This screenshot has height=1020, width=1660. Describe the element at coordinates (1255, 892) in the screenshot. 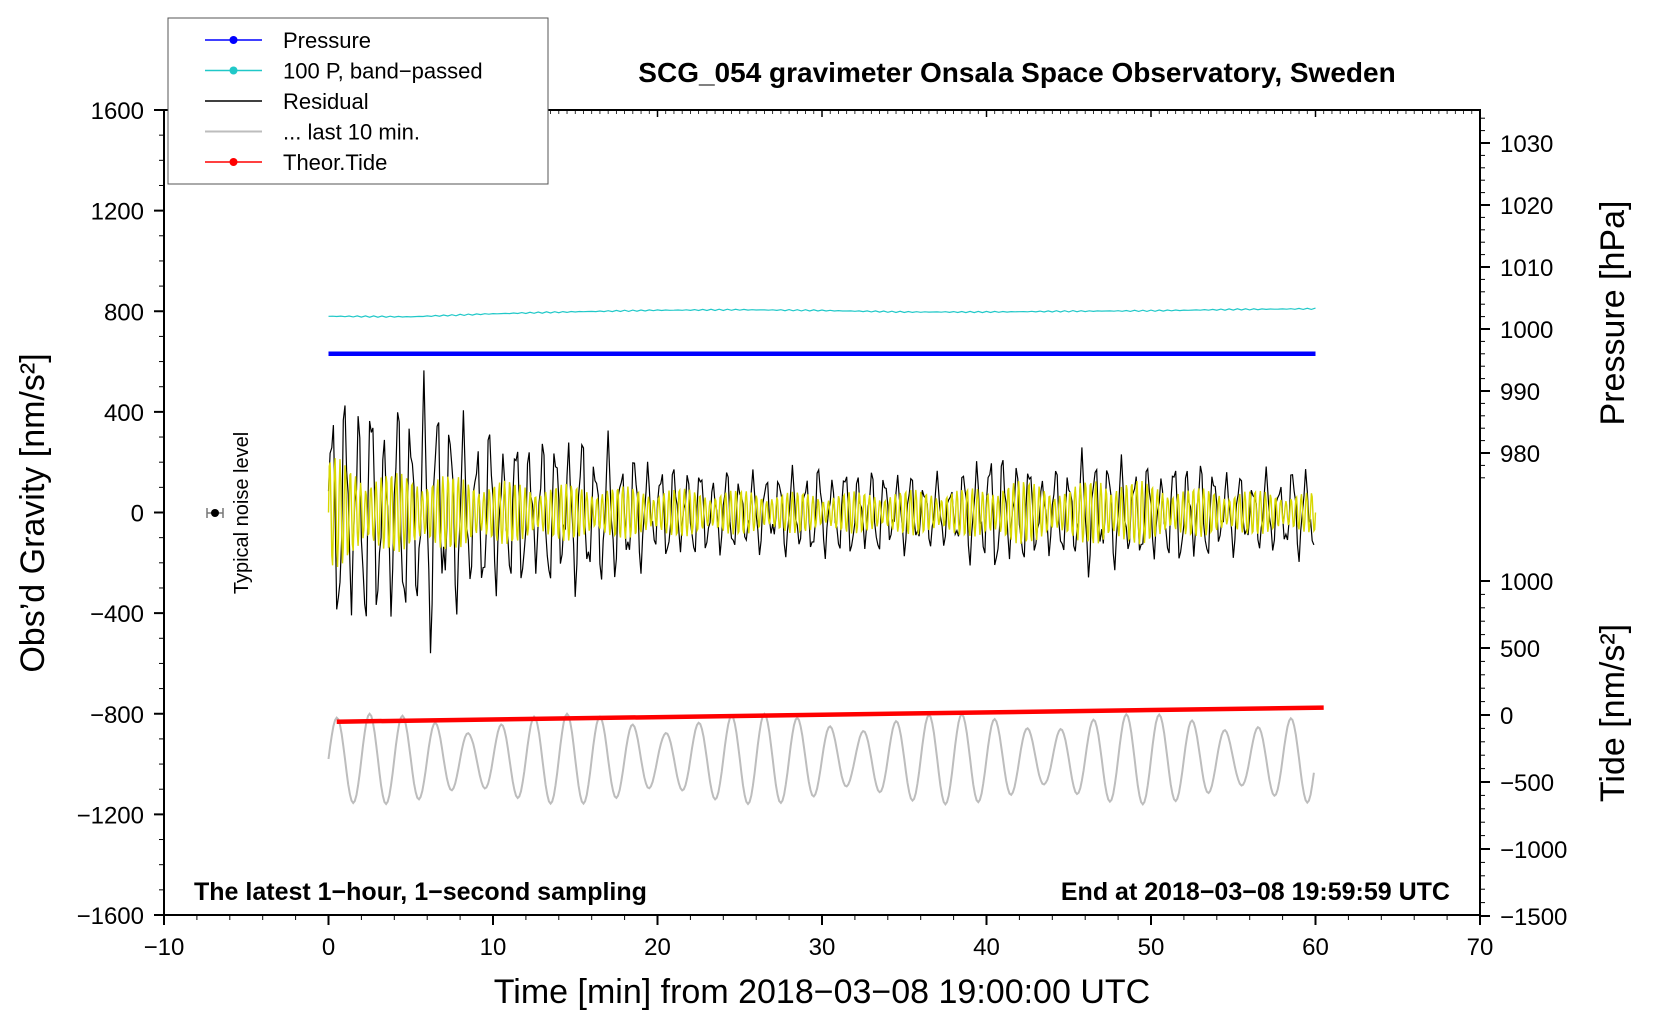

I see `annotation-end-time: End at 2018−03−08 19:59:59 UTC` at that location.